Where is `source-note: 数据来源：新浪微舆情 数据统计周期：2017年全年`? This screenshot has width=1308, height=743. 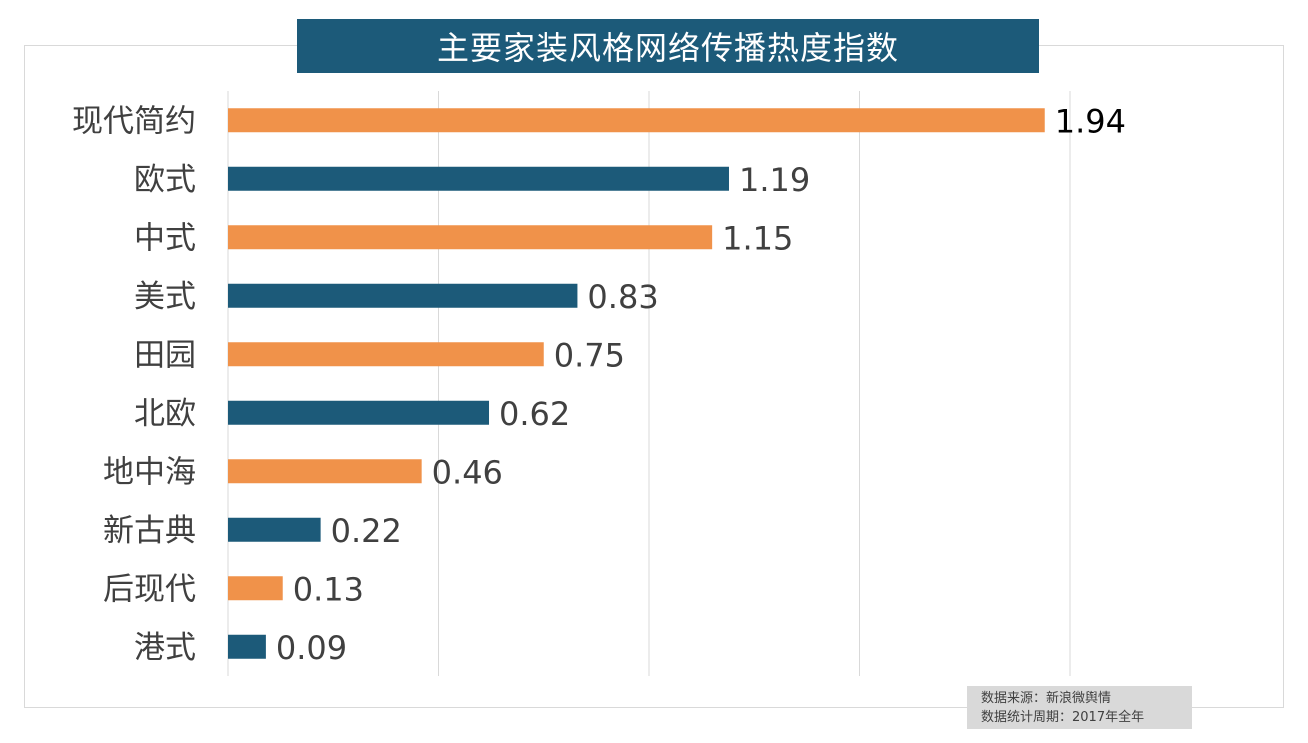
source-note: 数据来源：新浪微舆情 数据统计周期：2017年全年 is located at coordinates (1079, 707).